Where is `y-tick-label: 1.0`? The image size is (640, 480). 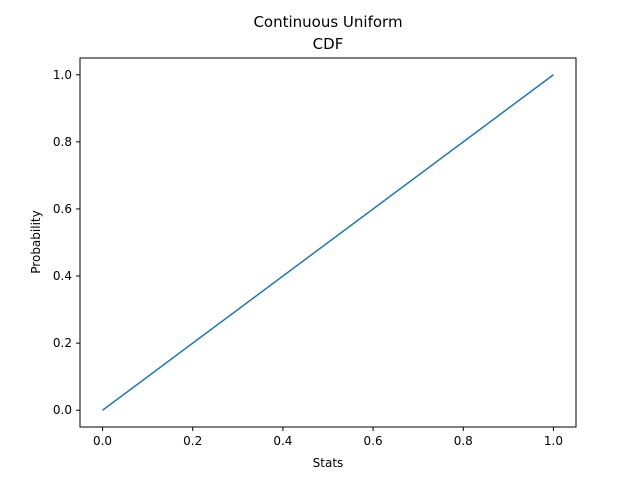 y-tick-label: 1.0 is located at coordinates (62, 75).